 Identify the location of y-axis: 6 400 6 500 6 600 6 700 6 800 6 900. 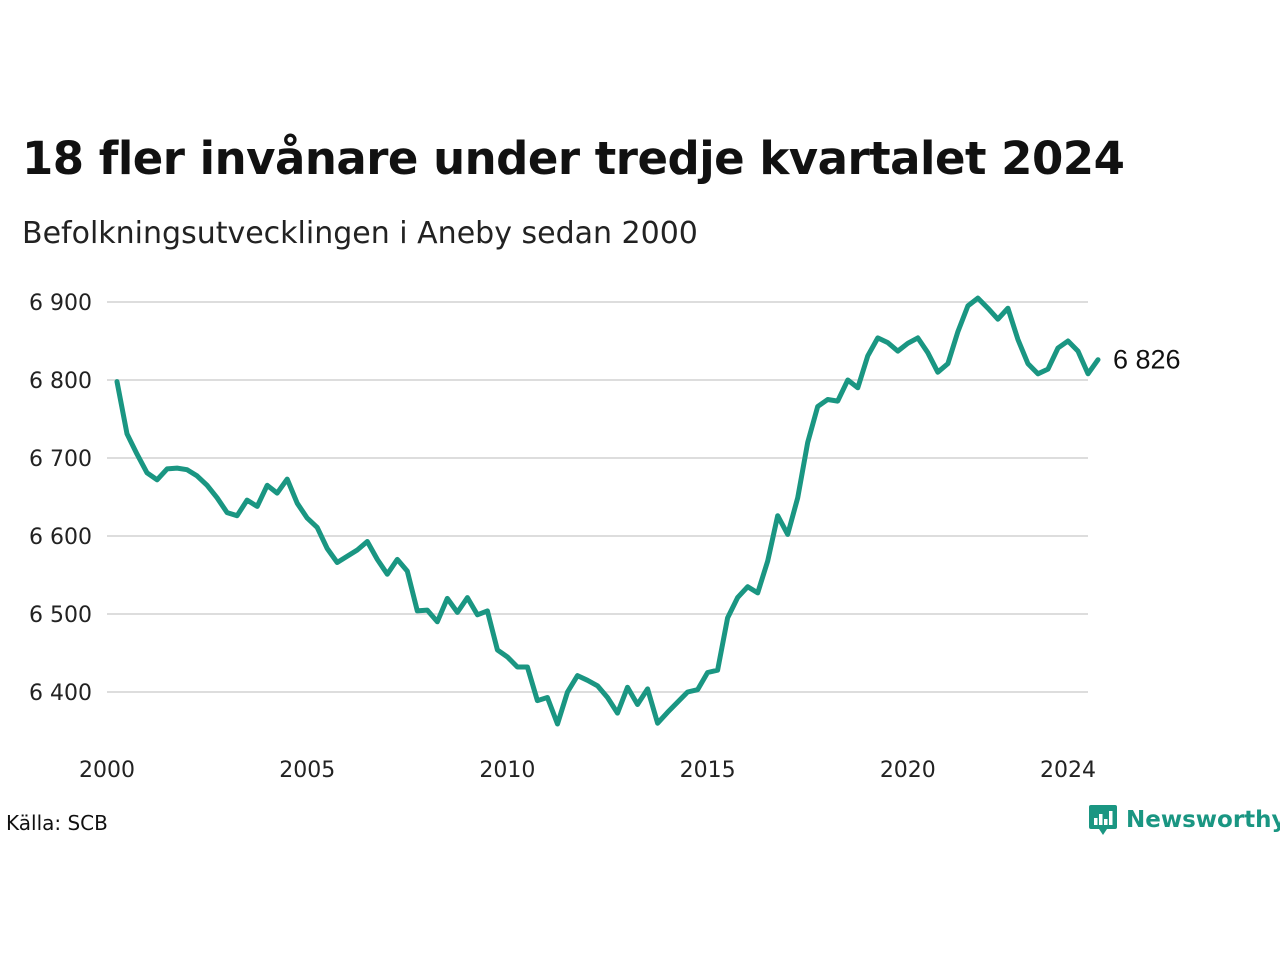
(60, 498).